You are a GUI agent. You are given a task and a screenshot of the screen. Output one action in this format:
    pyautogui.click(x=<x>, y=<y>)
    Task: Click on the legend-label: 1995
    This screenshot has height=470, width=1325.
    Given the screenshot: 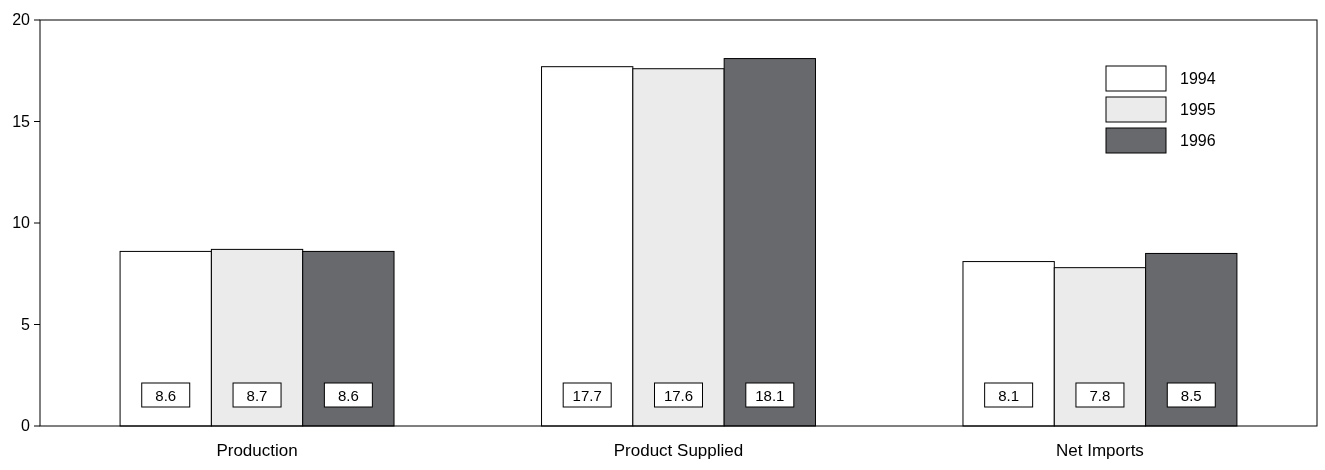 What is the action you would take?
    pyautogui.click(x=1198, y=109)
    